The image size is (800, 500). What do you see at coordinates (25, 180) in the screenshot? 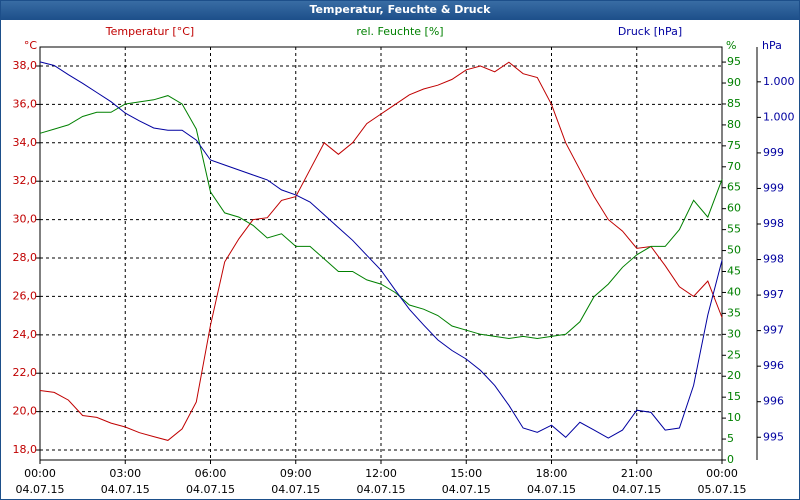
I see `y-tick-label: 32,0` at bounding box center [25, 180].